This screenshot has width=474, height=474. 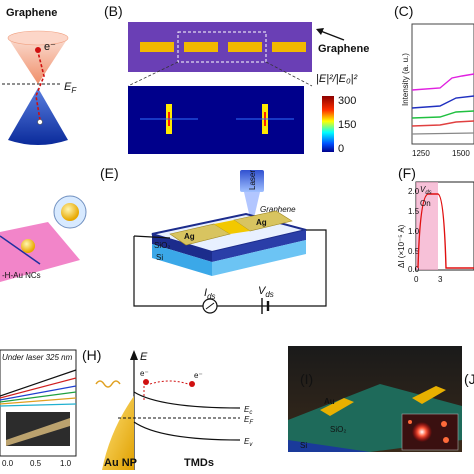 What do you see at coordinates (91, 355) in the screenshot?
I see `panel-h-label: (H)` at bounding box center [91, 355].